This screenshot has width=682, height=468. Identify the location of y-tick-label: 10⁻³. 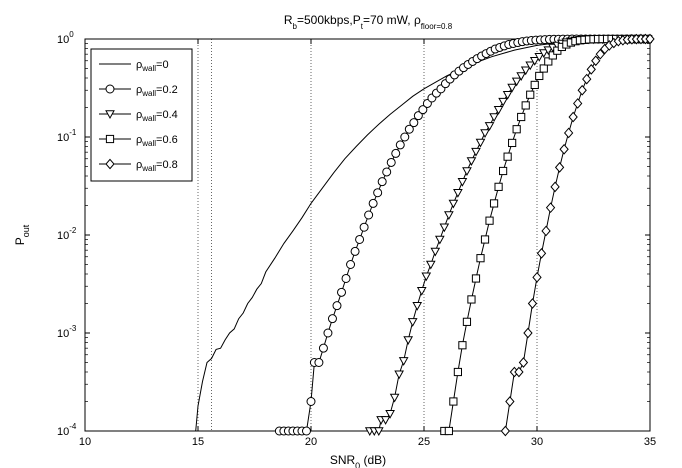
(67, 332).